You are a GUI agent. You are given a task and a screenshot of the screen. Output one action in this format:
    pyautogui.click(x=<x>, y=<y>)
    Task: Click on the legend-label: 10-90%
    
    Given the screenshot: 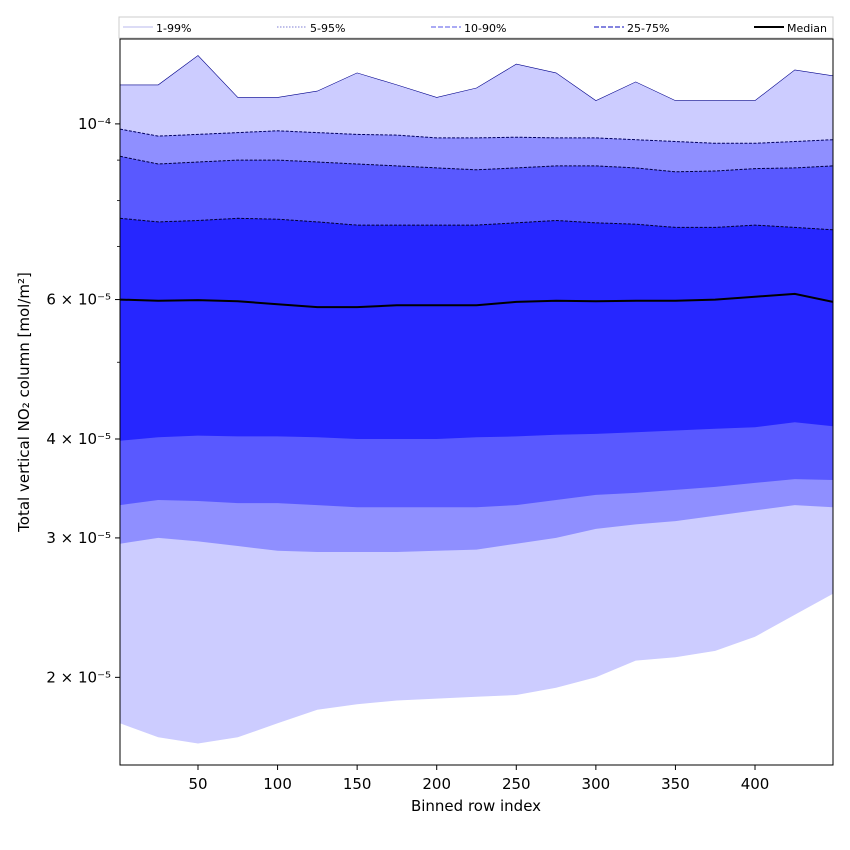 What is the action you would take?
    pyautogui.click(x=485, y=28)
    